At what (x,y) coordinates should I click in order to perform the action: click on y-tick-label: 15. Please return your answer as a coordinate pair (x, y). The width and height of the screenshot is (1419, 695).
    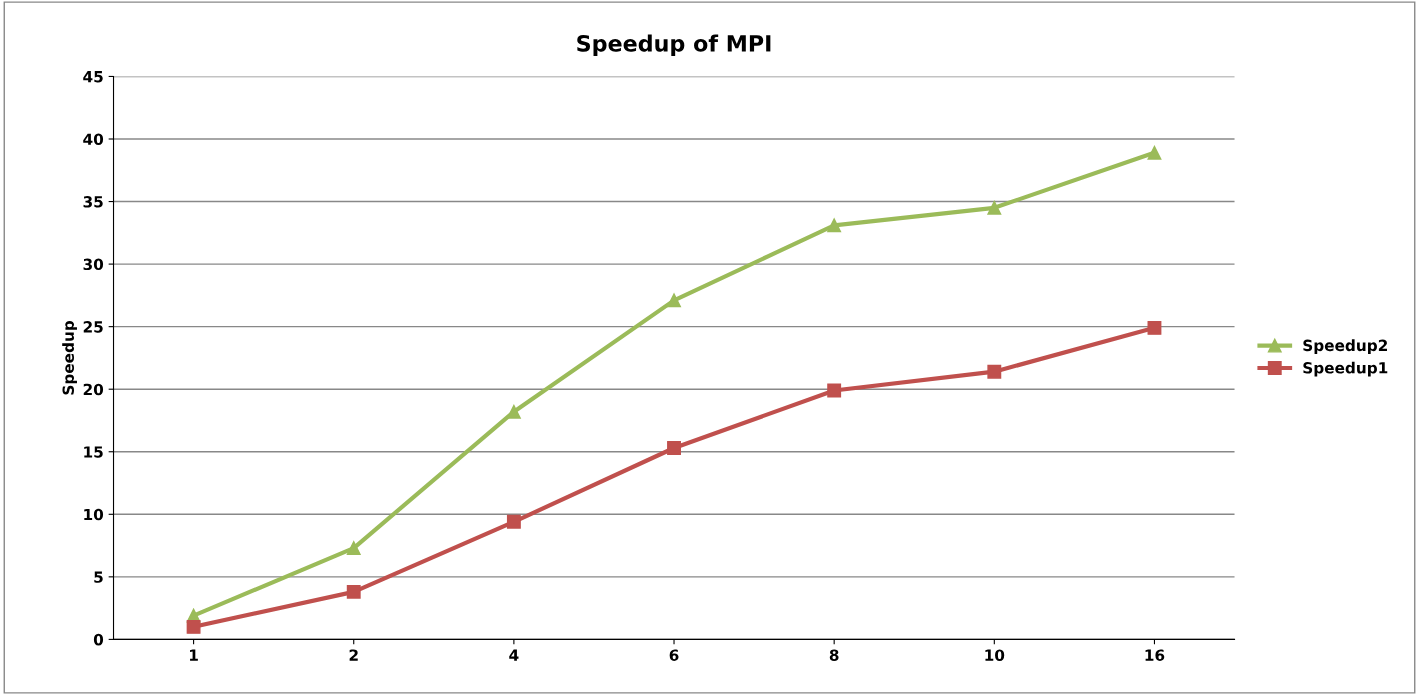
    Looking at the image, I should click on (93, 452).